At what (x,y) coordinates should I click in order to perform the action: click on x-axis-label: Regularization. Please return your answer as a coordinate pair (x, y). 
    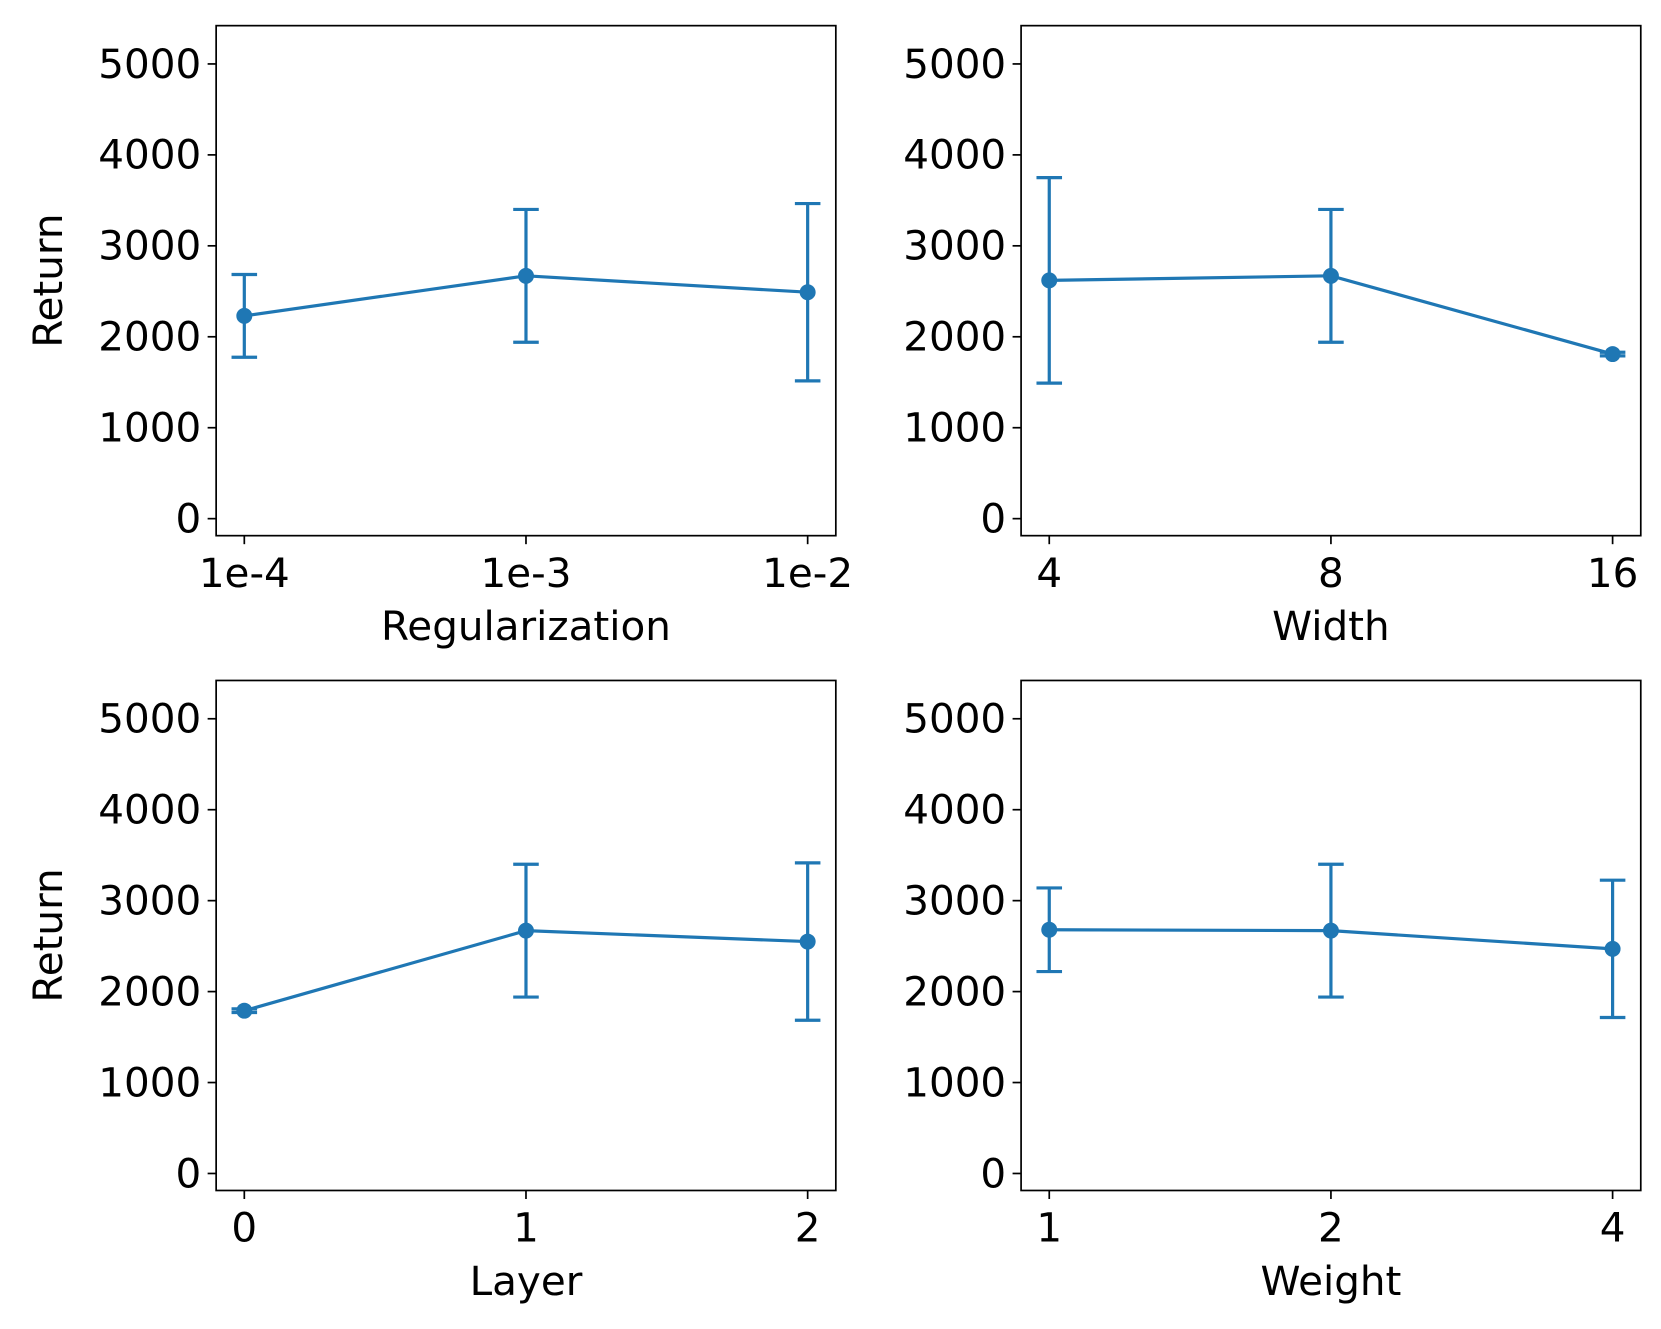
    Looking at the image, I should click on (526, 626).